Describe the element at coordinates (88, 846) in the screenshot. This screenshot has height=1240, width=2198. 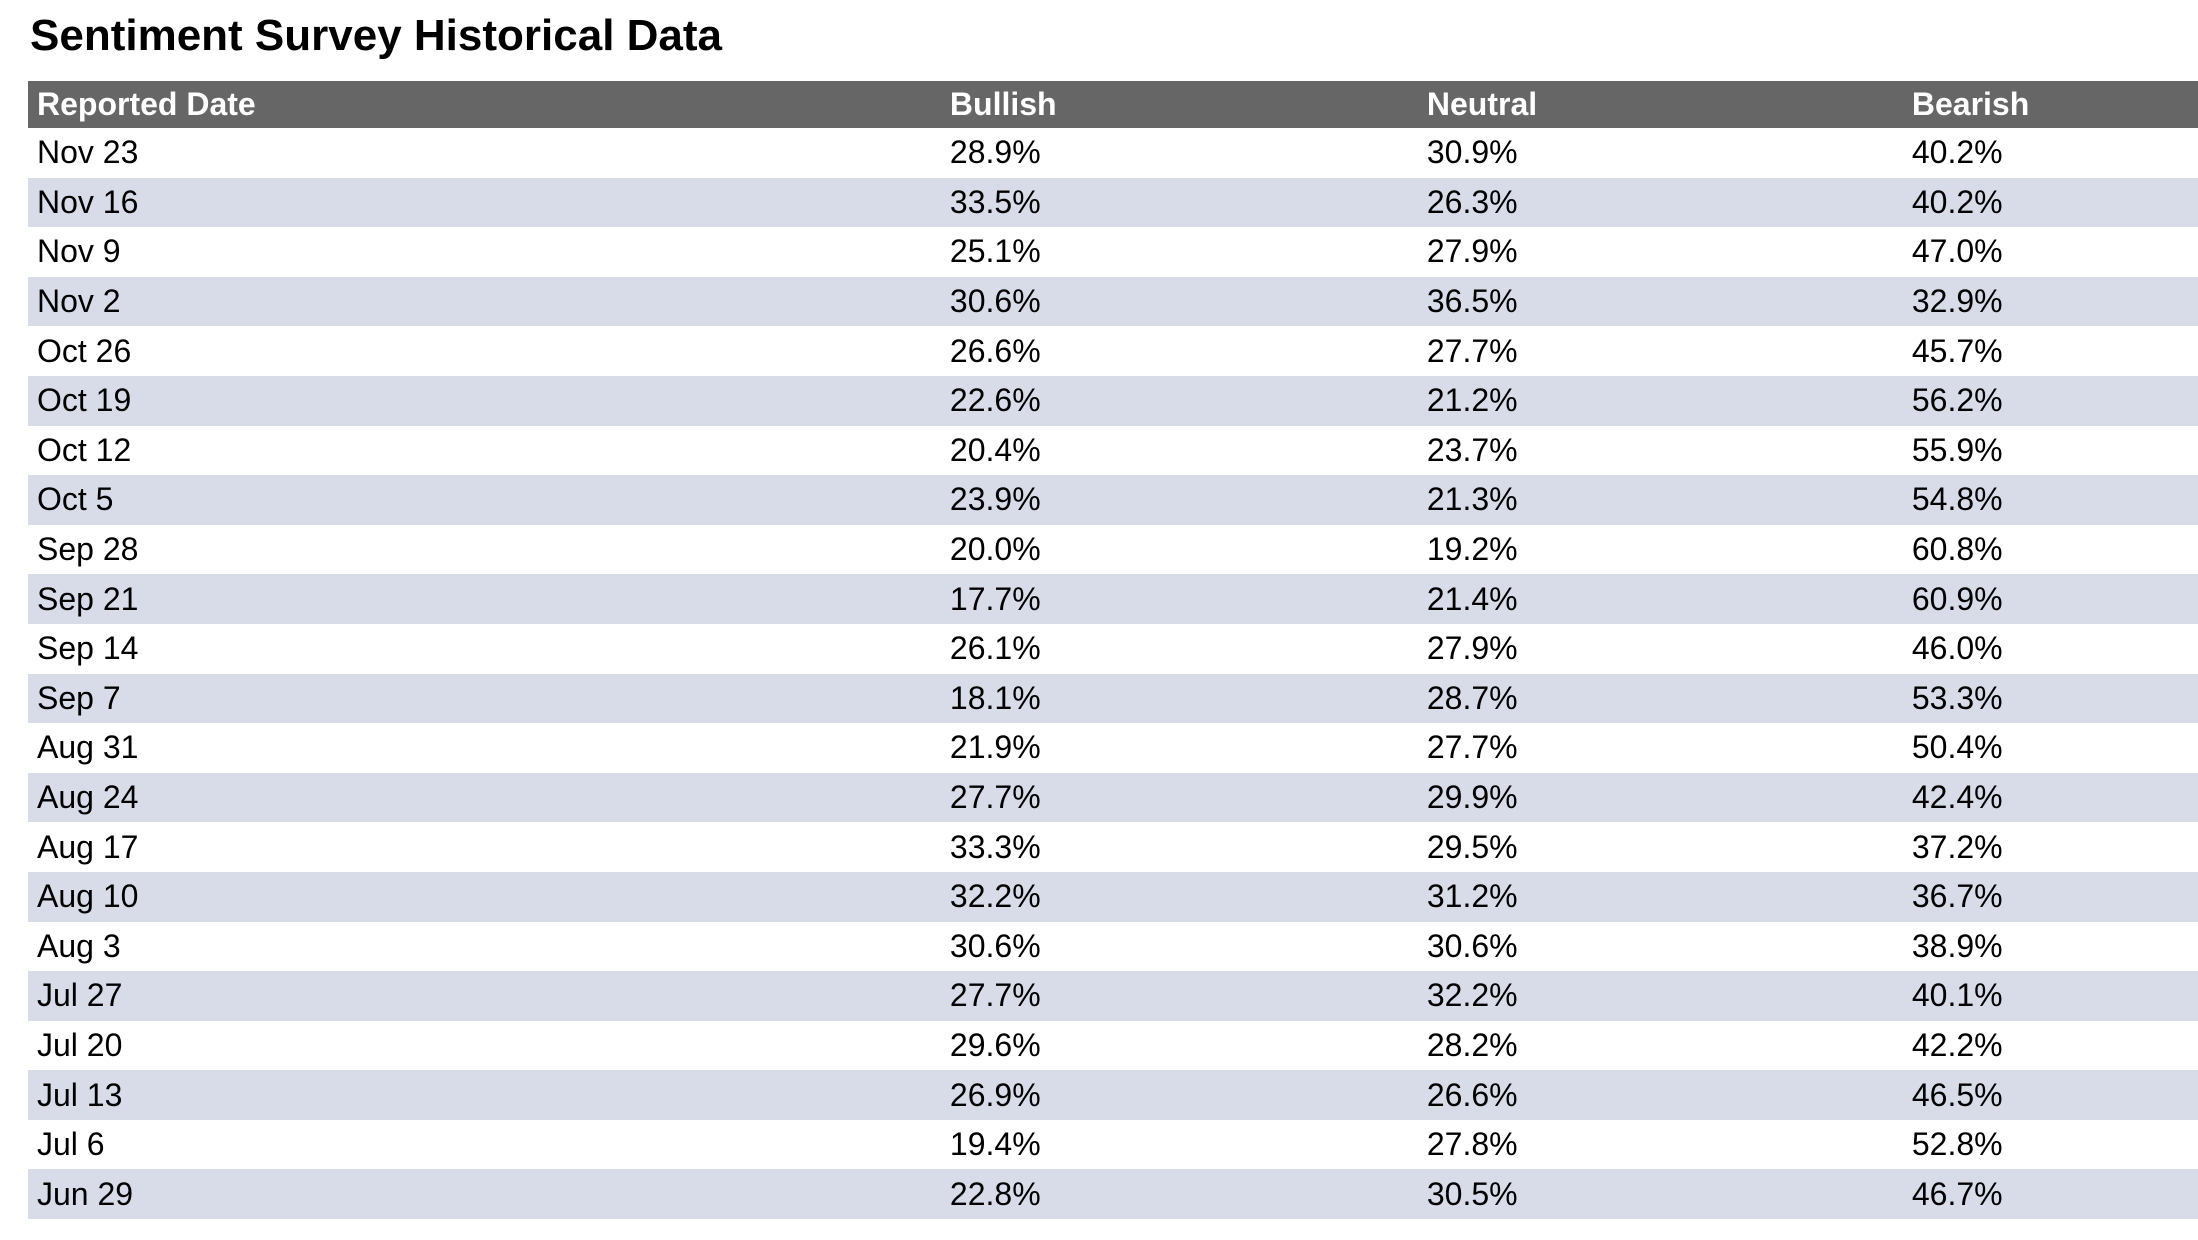
I see `cell-date: Aug 17` at that location.